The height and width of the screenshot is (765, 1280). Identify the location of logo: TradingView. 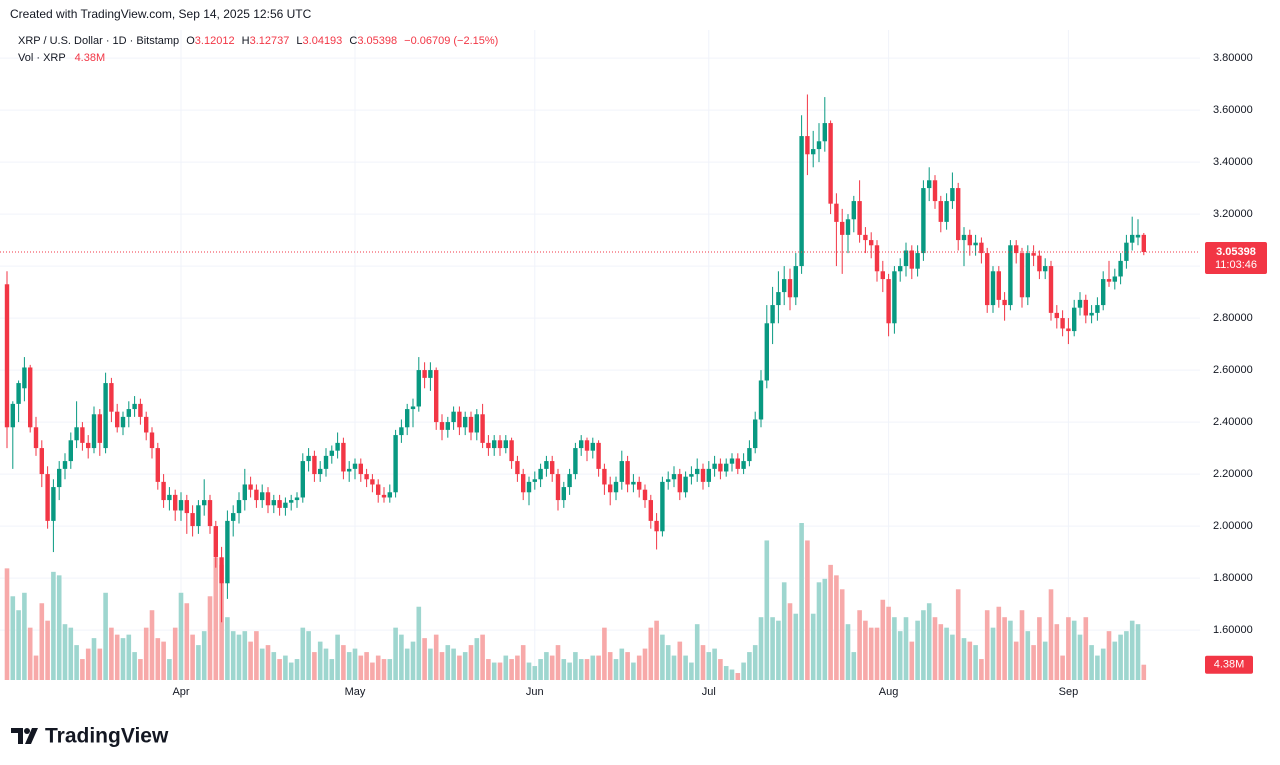
(90, 736).